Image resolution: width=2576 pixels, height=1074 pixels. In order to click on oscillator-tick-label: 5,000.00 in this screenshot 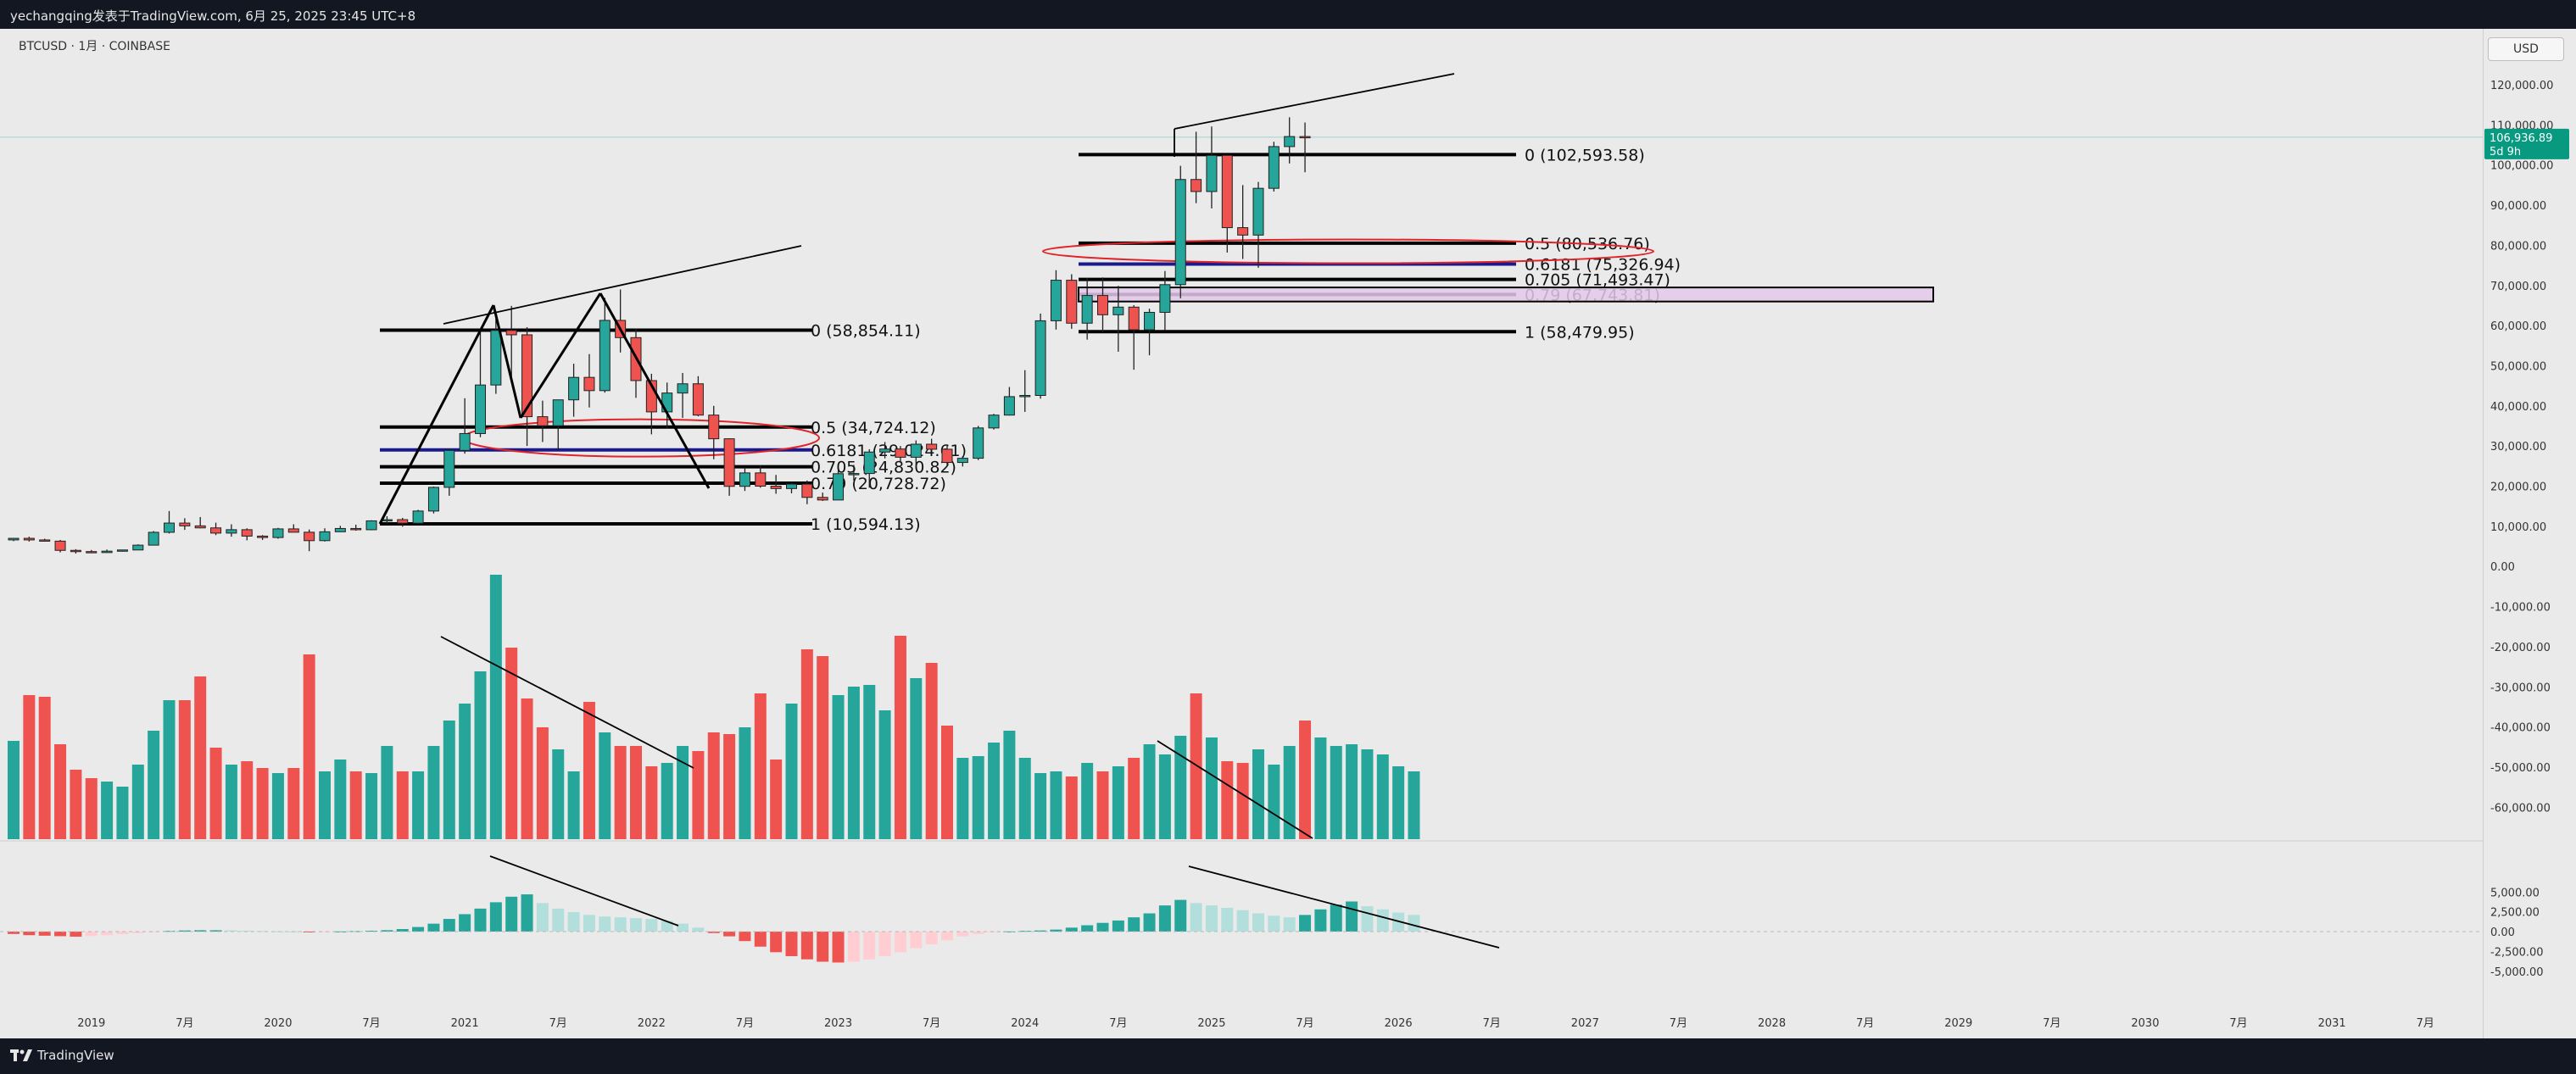, I will do `click(2515, 893)`.